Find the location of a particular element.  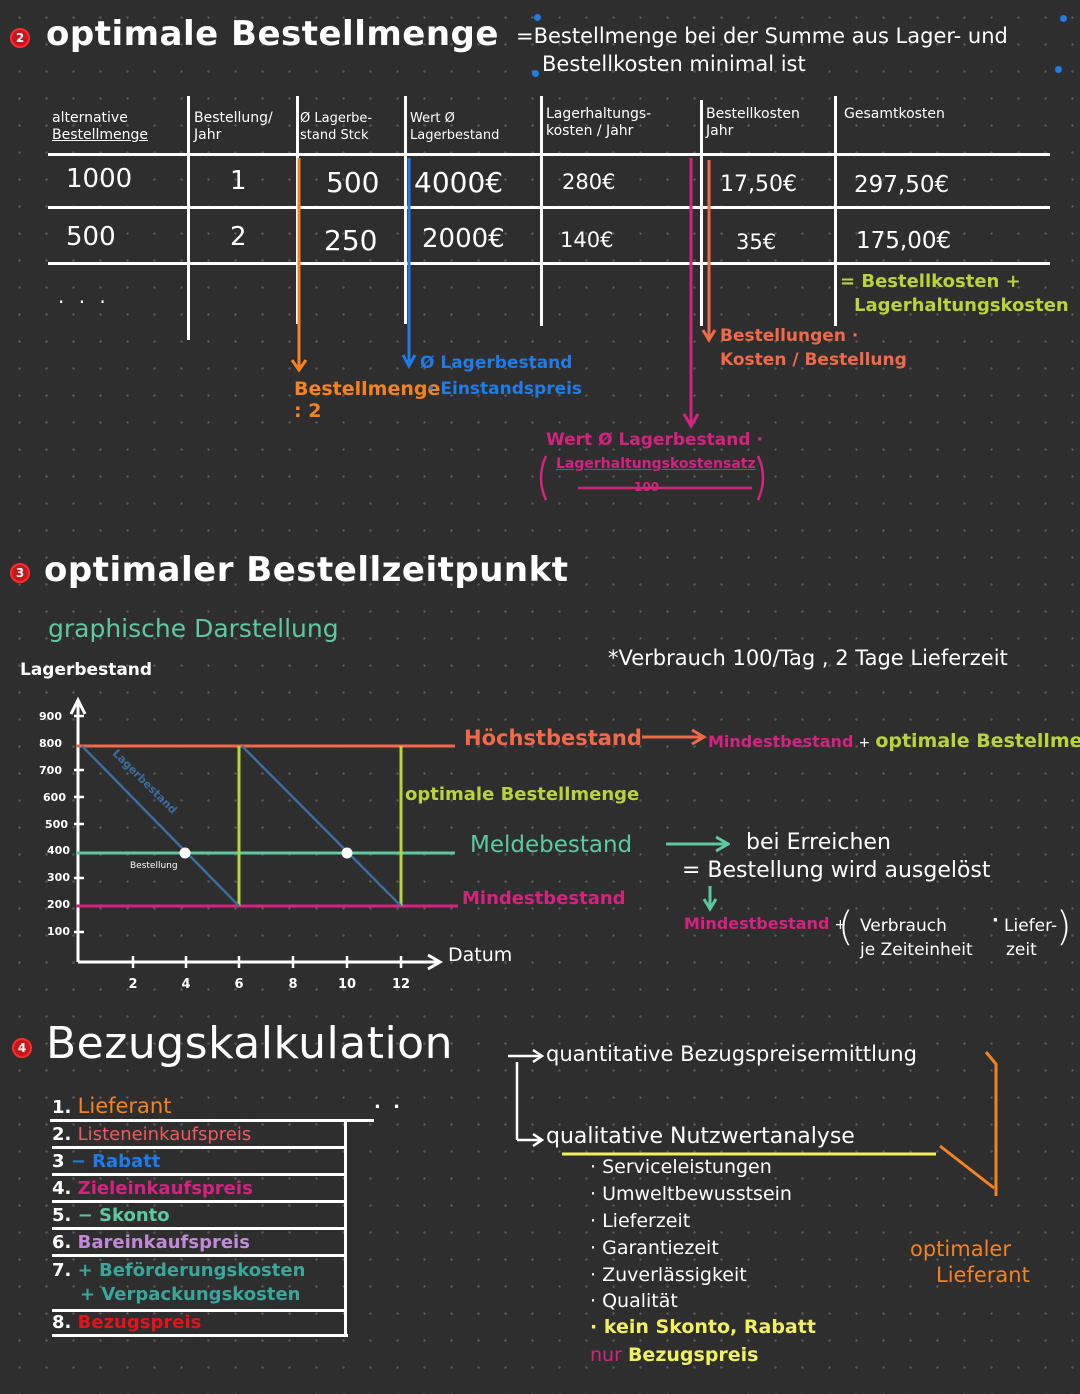

svg-text: 600 is located at coordinates (54, 797).